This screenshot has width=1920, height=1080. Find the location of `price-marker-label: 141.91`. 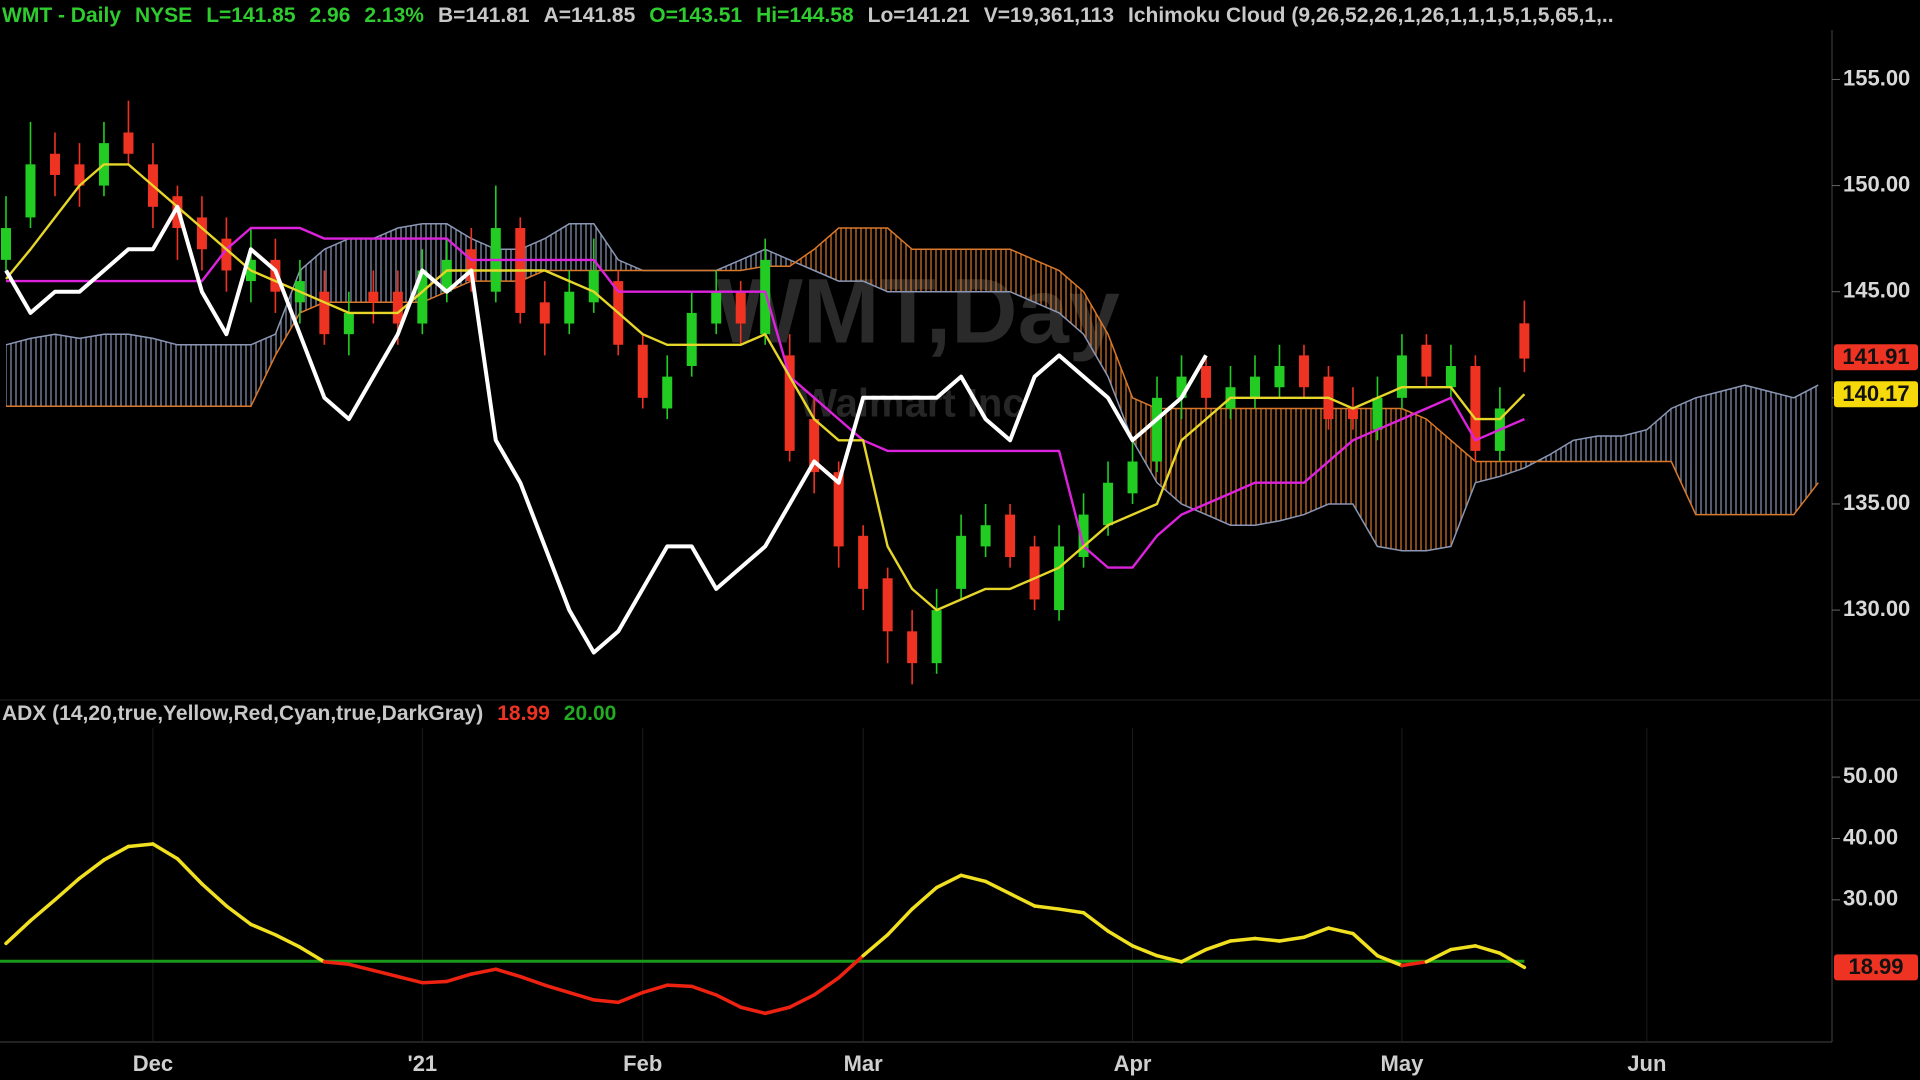

price-marker-label: 141.91 is located at coordinates (1875, 356).